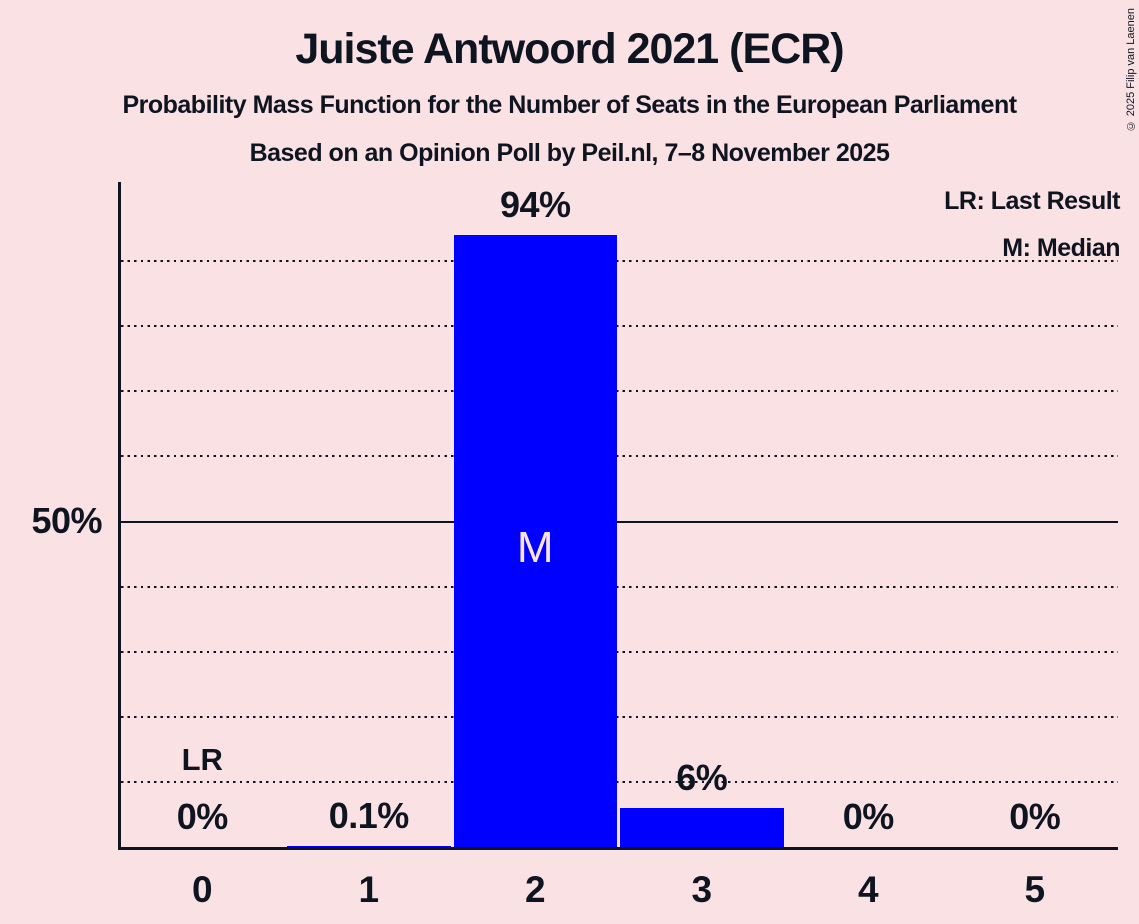 This screenshot has height=924, width=1139. Describe the element at coordinates (702, 777) in the screenshot. I see `value-label-seat-3: 6%` at that location.